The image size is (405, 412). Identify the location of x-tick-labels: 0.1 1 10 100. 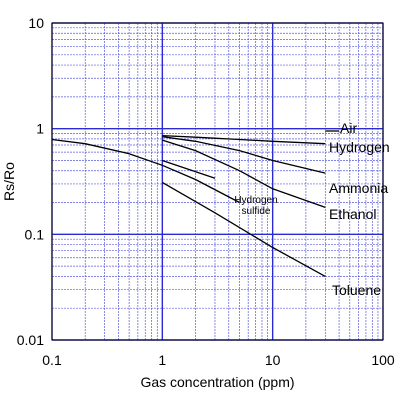
(218, 360).